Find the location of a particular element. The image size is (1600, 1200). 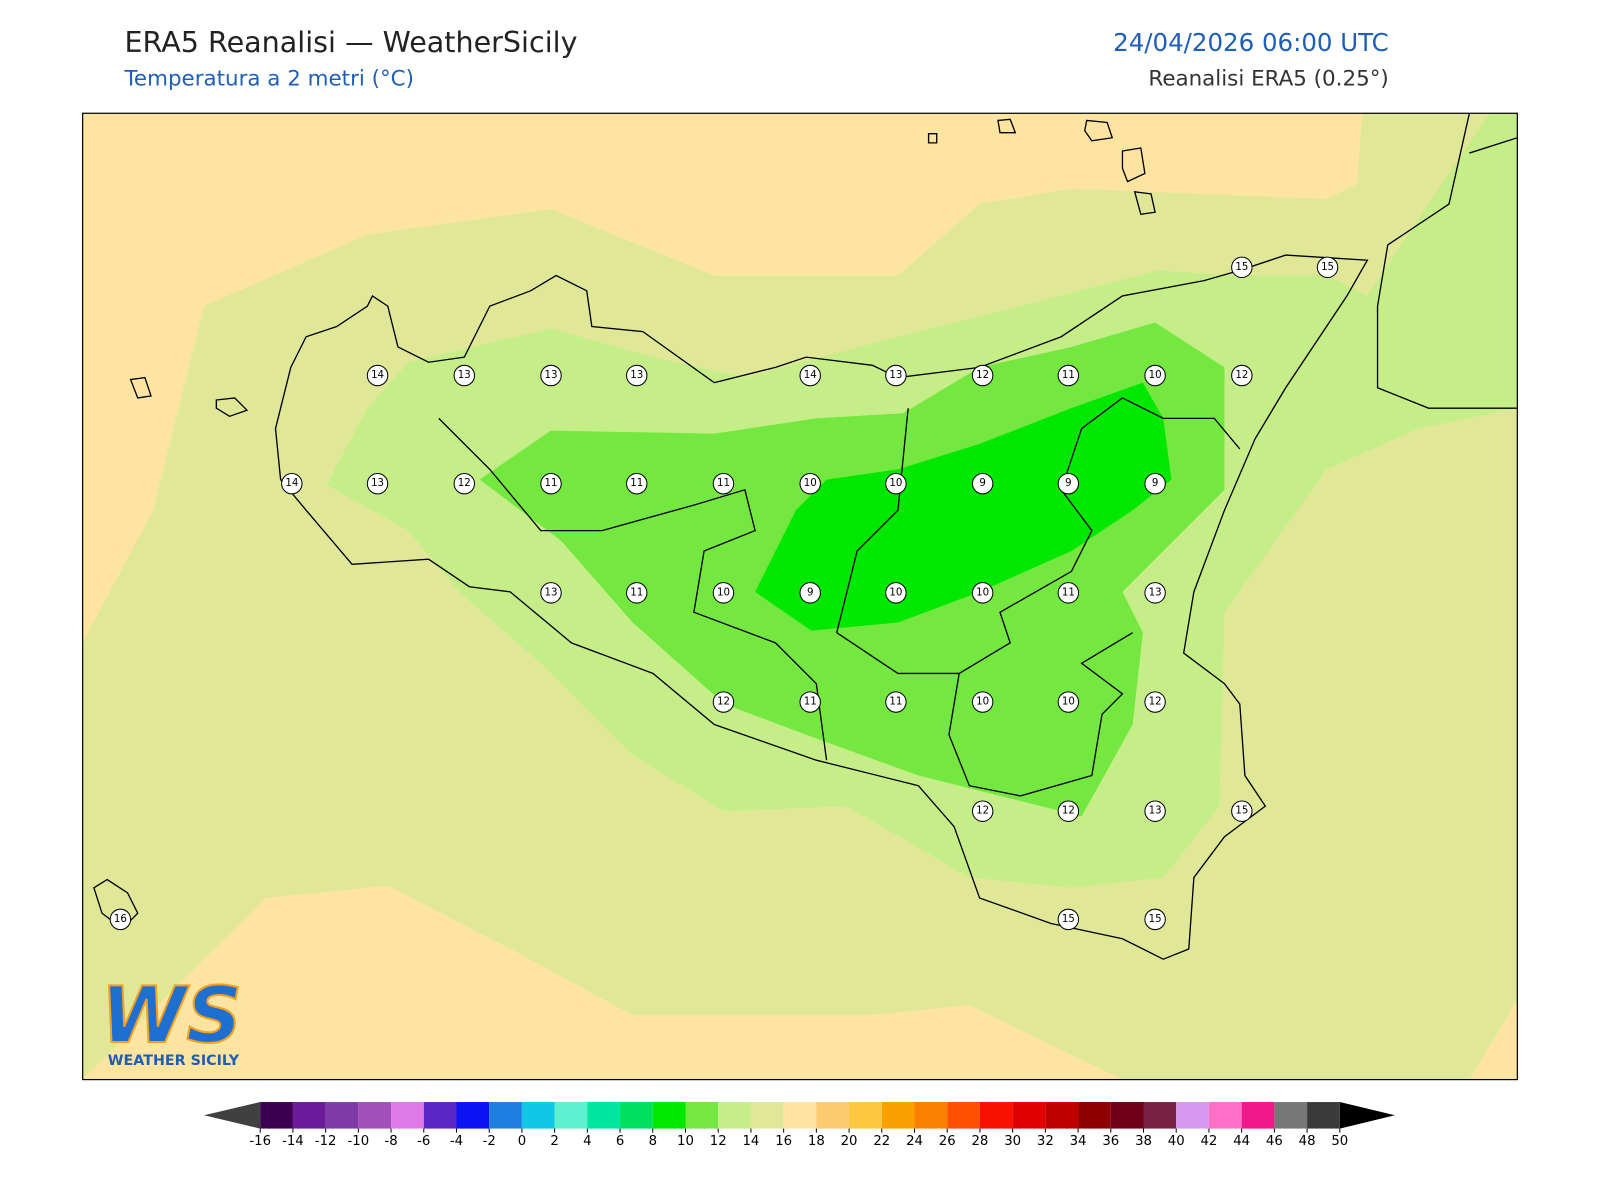

station-value: 16 is located at coordinates (120, 919).